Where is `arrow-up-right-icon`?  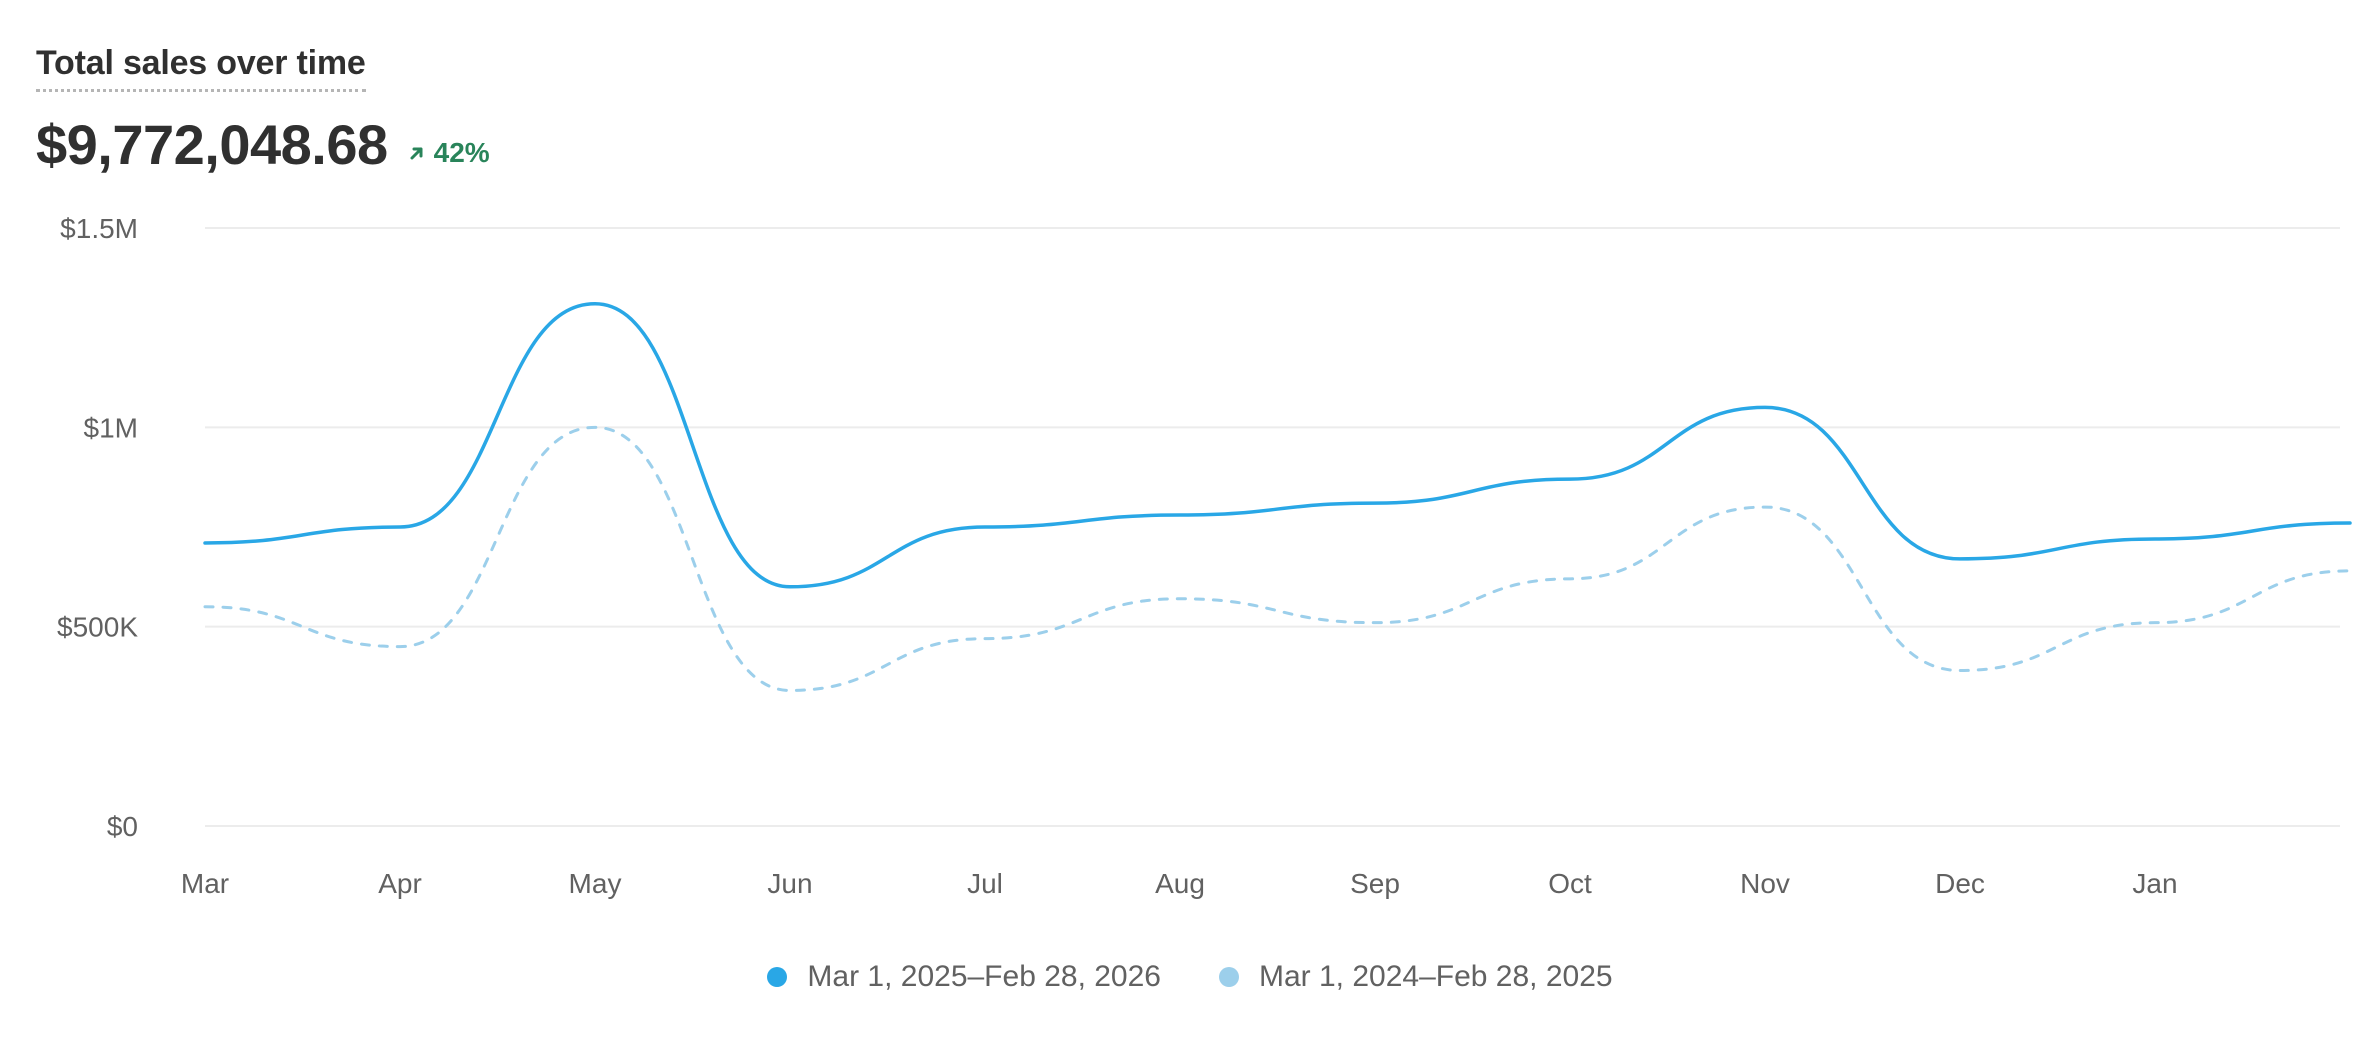
arrow-up-right-icon is located at coordinates (416, 153).